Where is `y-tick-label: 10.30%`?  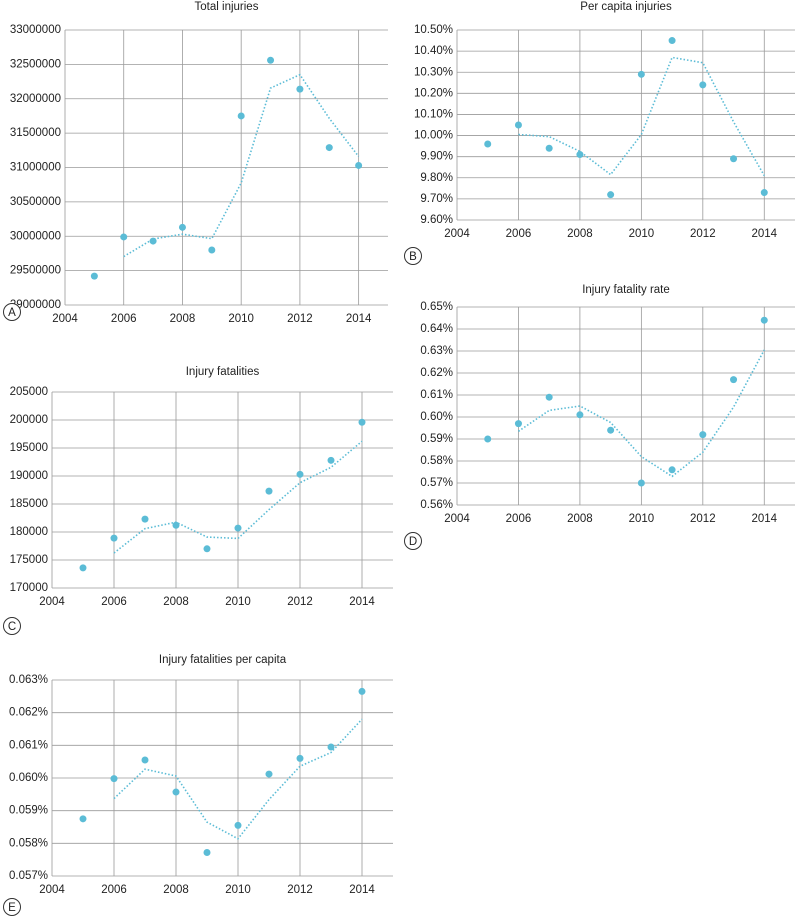 y-tick-label: 10.30% is located at coordinates (433, 72).